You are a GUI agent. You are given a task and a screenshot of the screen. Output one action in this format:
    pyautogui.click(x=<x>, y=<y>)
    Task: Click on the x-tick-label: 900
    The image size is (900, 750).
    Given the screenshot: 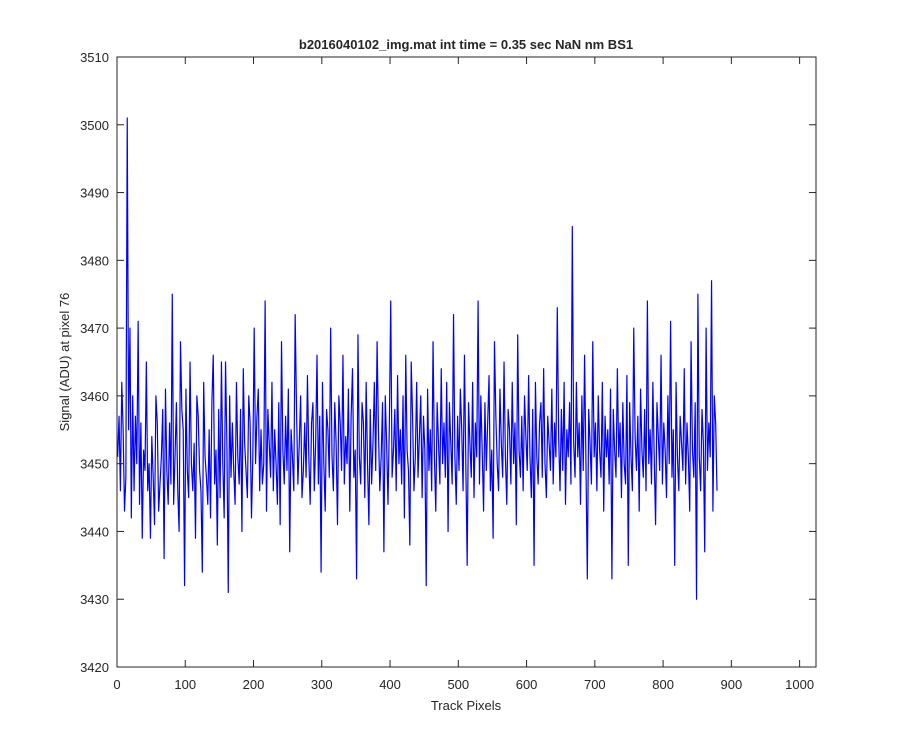 What is the action you would take?
    pyautogui.click(x=732, y=684)
    